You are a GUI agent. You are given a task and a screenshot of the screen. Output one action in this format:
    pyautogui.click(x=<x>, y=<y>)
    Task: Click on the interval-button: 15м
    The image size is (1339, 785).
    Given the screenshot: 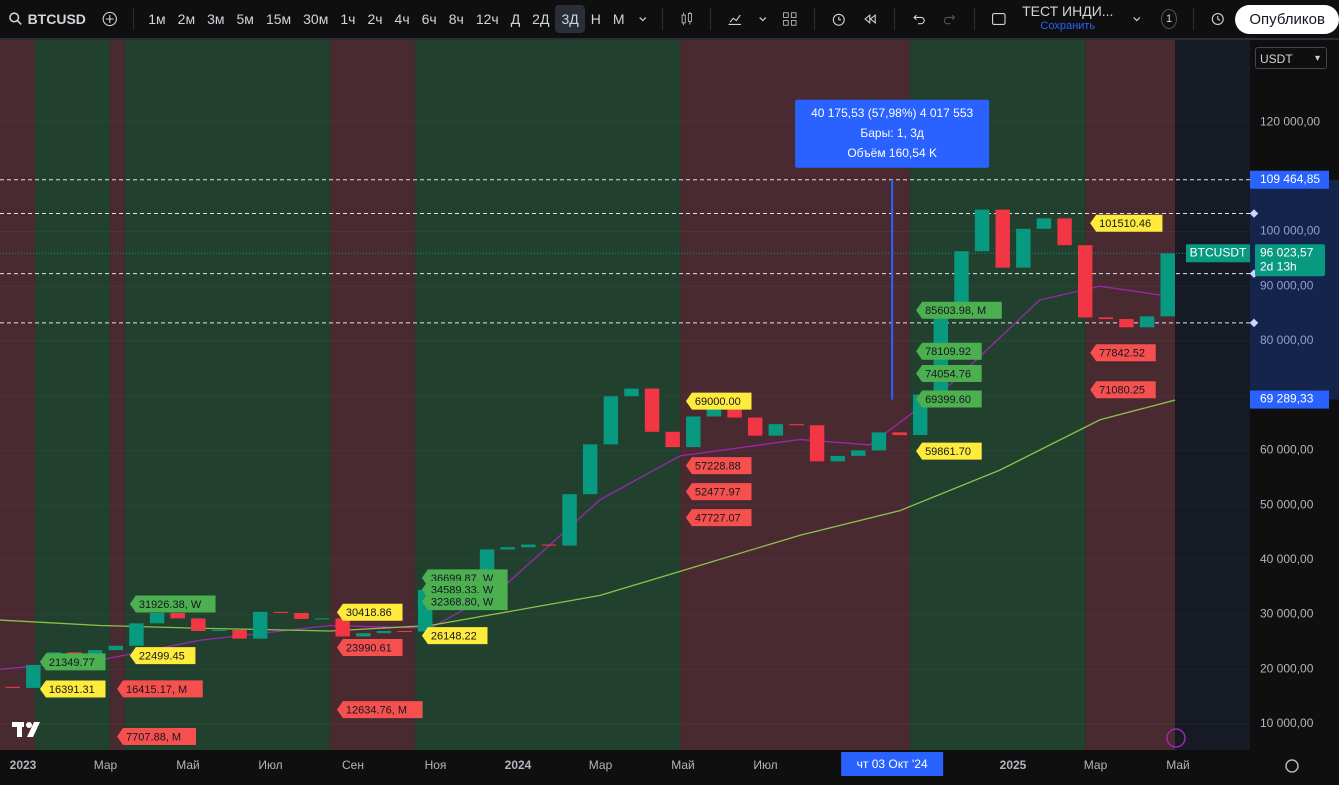 What is the action you would take?
    pyautogui.click(x=278, y=19)
    